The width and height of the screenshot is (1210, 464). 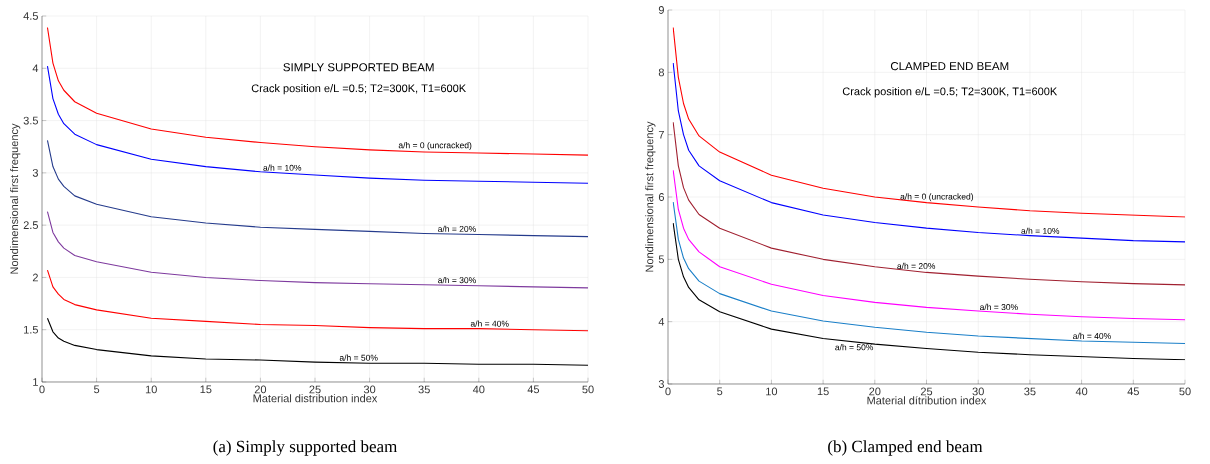 What do you see at coordinates (661, 72) in the screenshot?
I see `y-tick-label: 8` at bounding box center [661, 72].